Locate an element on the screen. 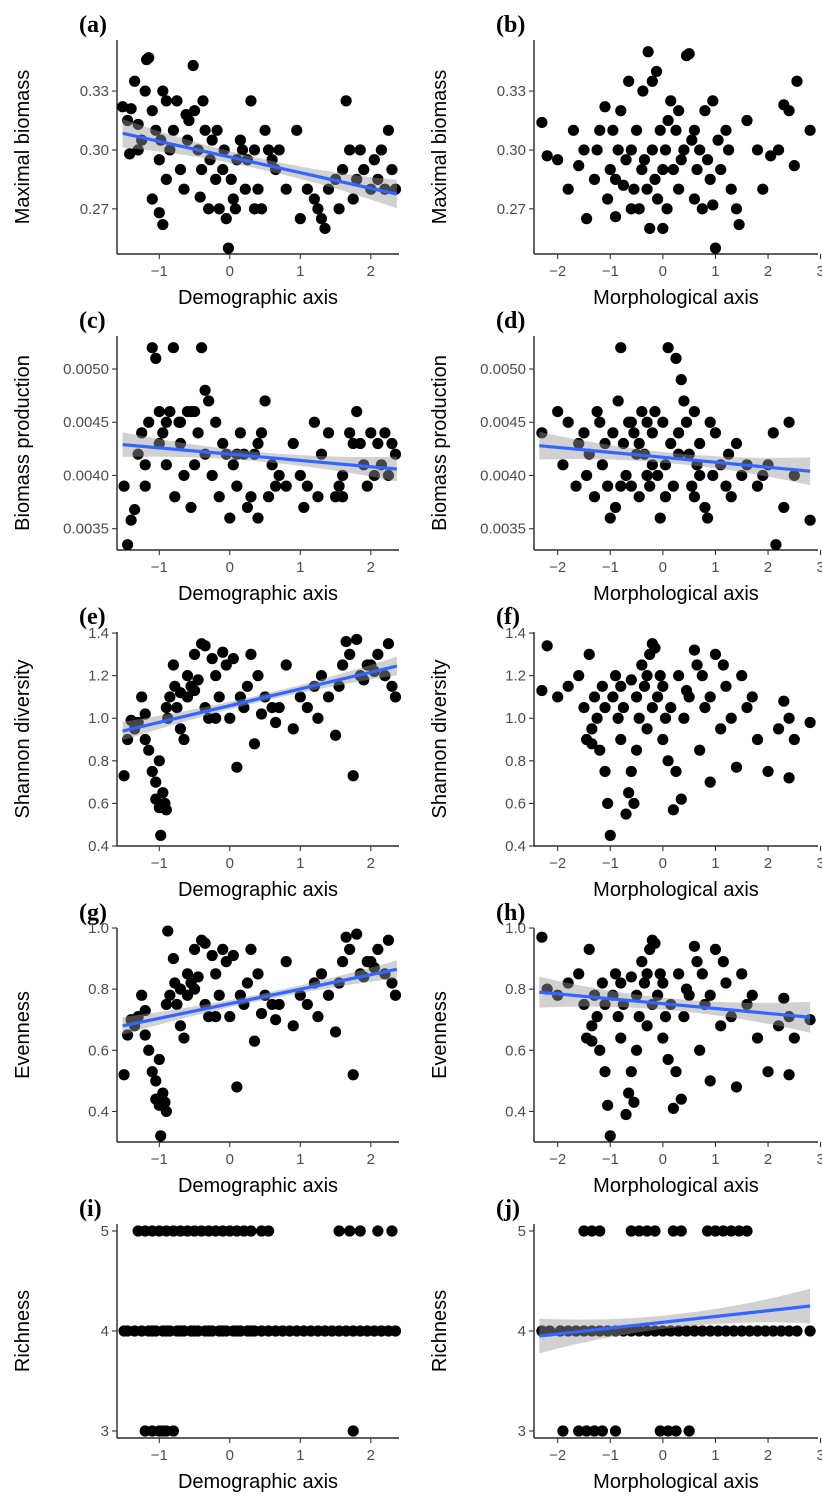  y-tick-label: 0.0045 is located at coordinates (86, 422).